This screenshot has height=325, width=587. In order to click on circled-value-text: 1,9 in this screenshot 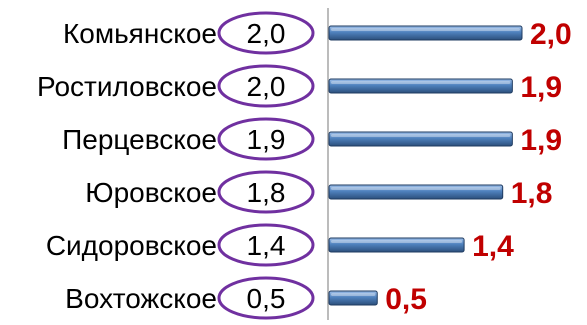, I will do `click(266, 139)`.